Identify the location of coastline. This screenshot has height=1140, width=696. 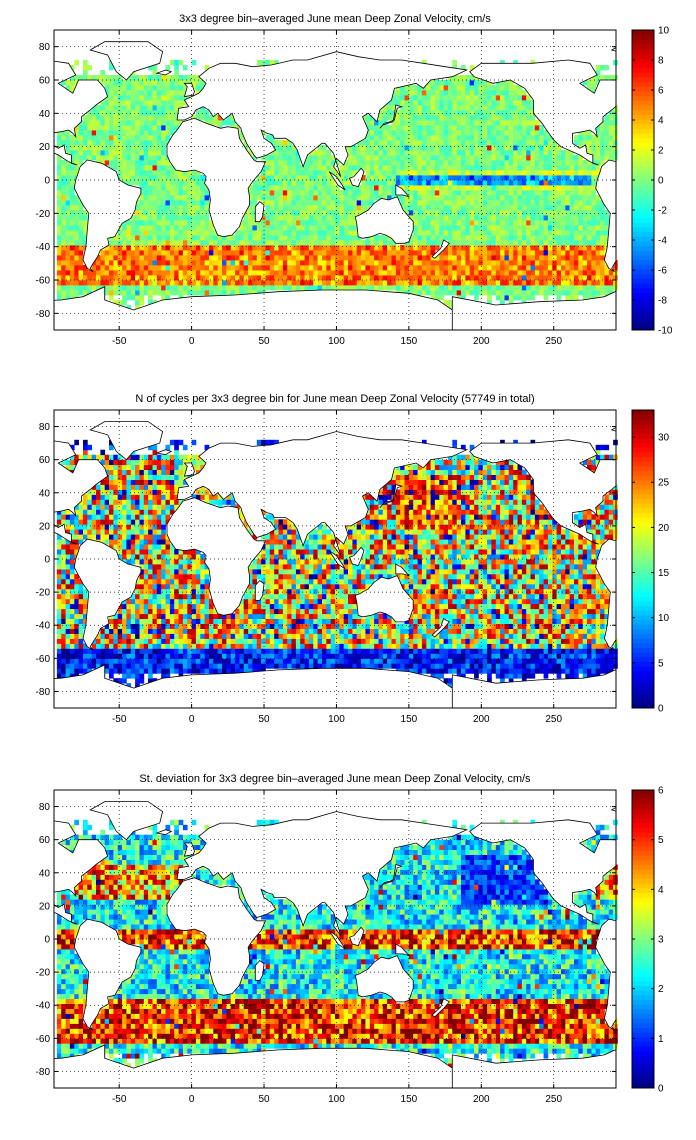
(337, 181).